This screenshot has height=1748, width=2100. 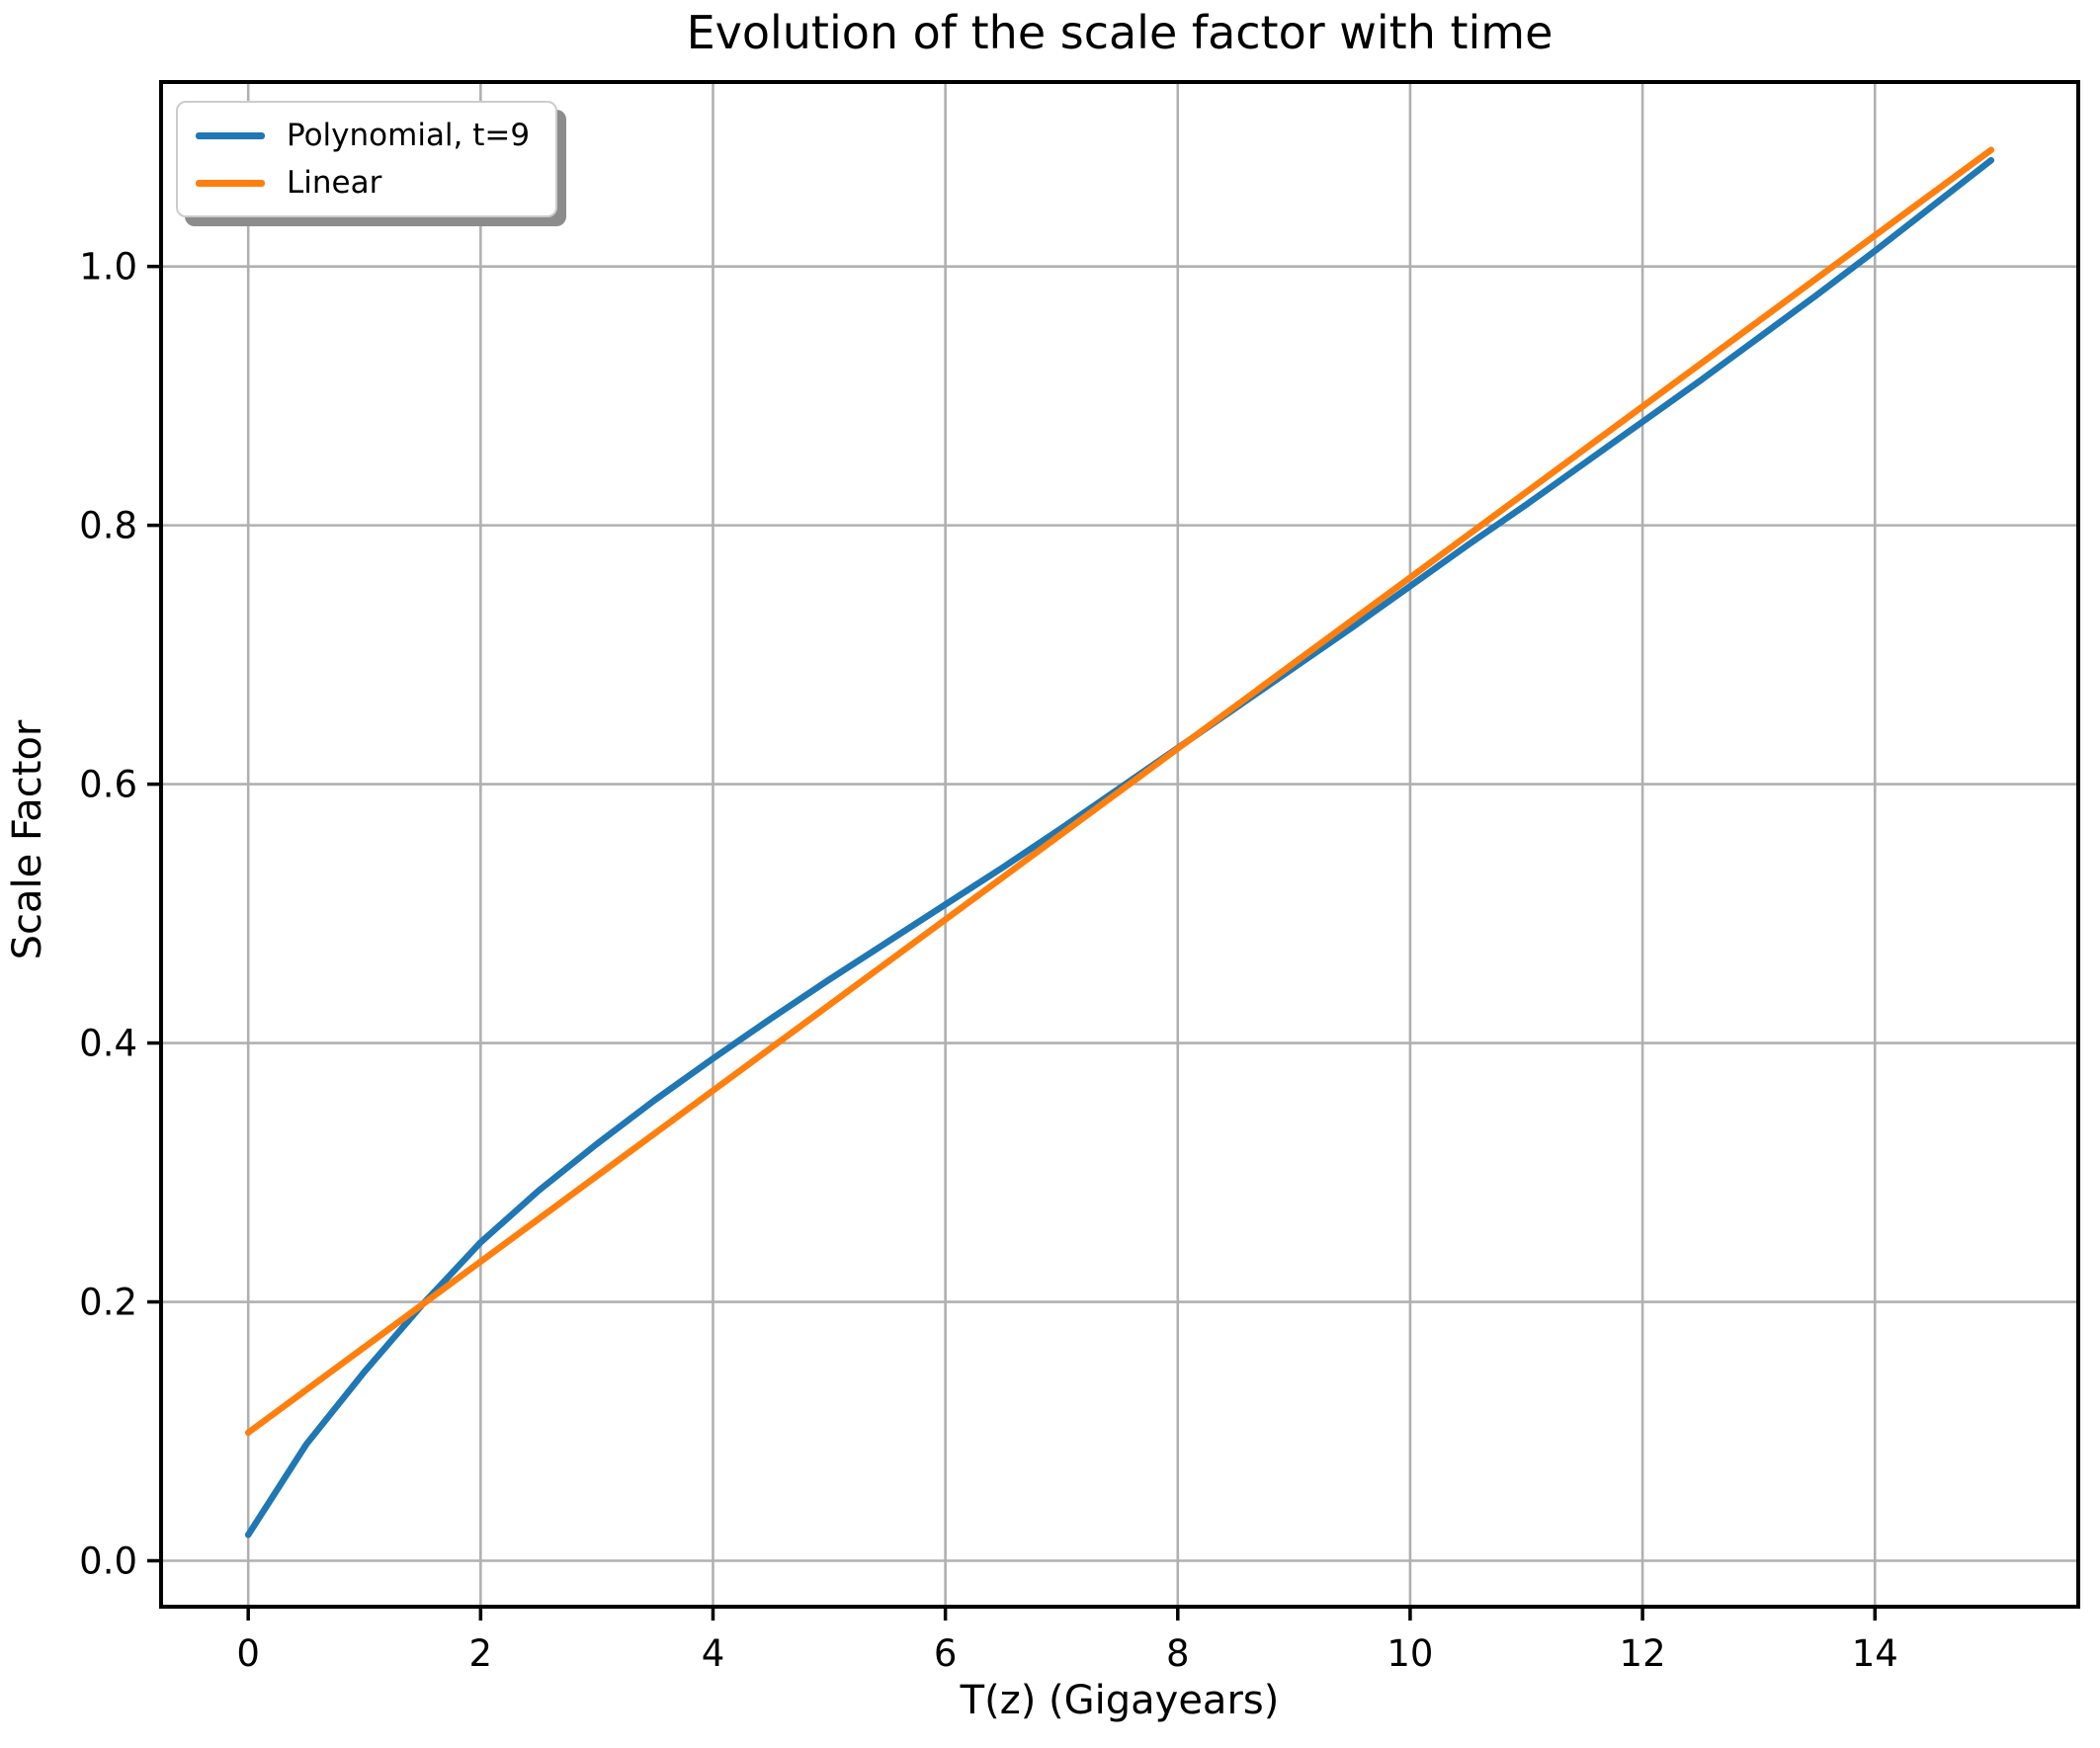 I want to click on legend-label-linear: Linear, so click(x=334, y=184).